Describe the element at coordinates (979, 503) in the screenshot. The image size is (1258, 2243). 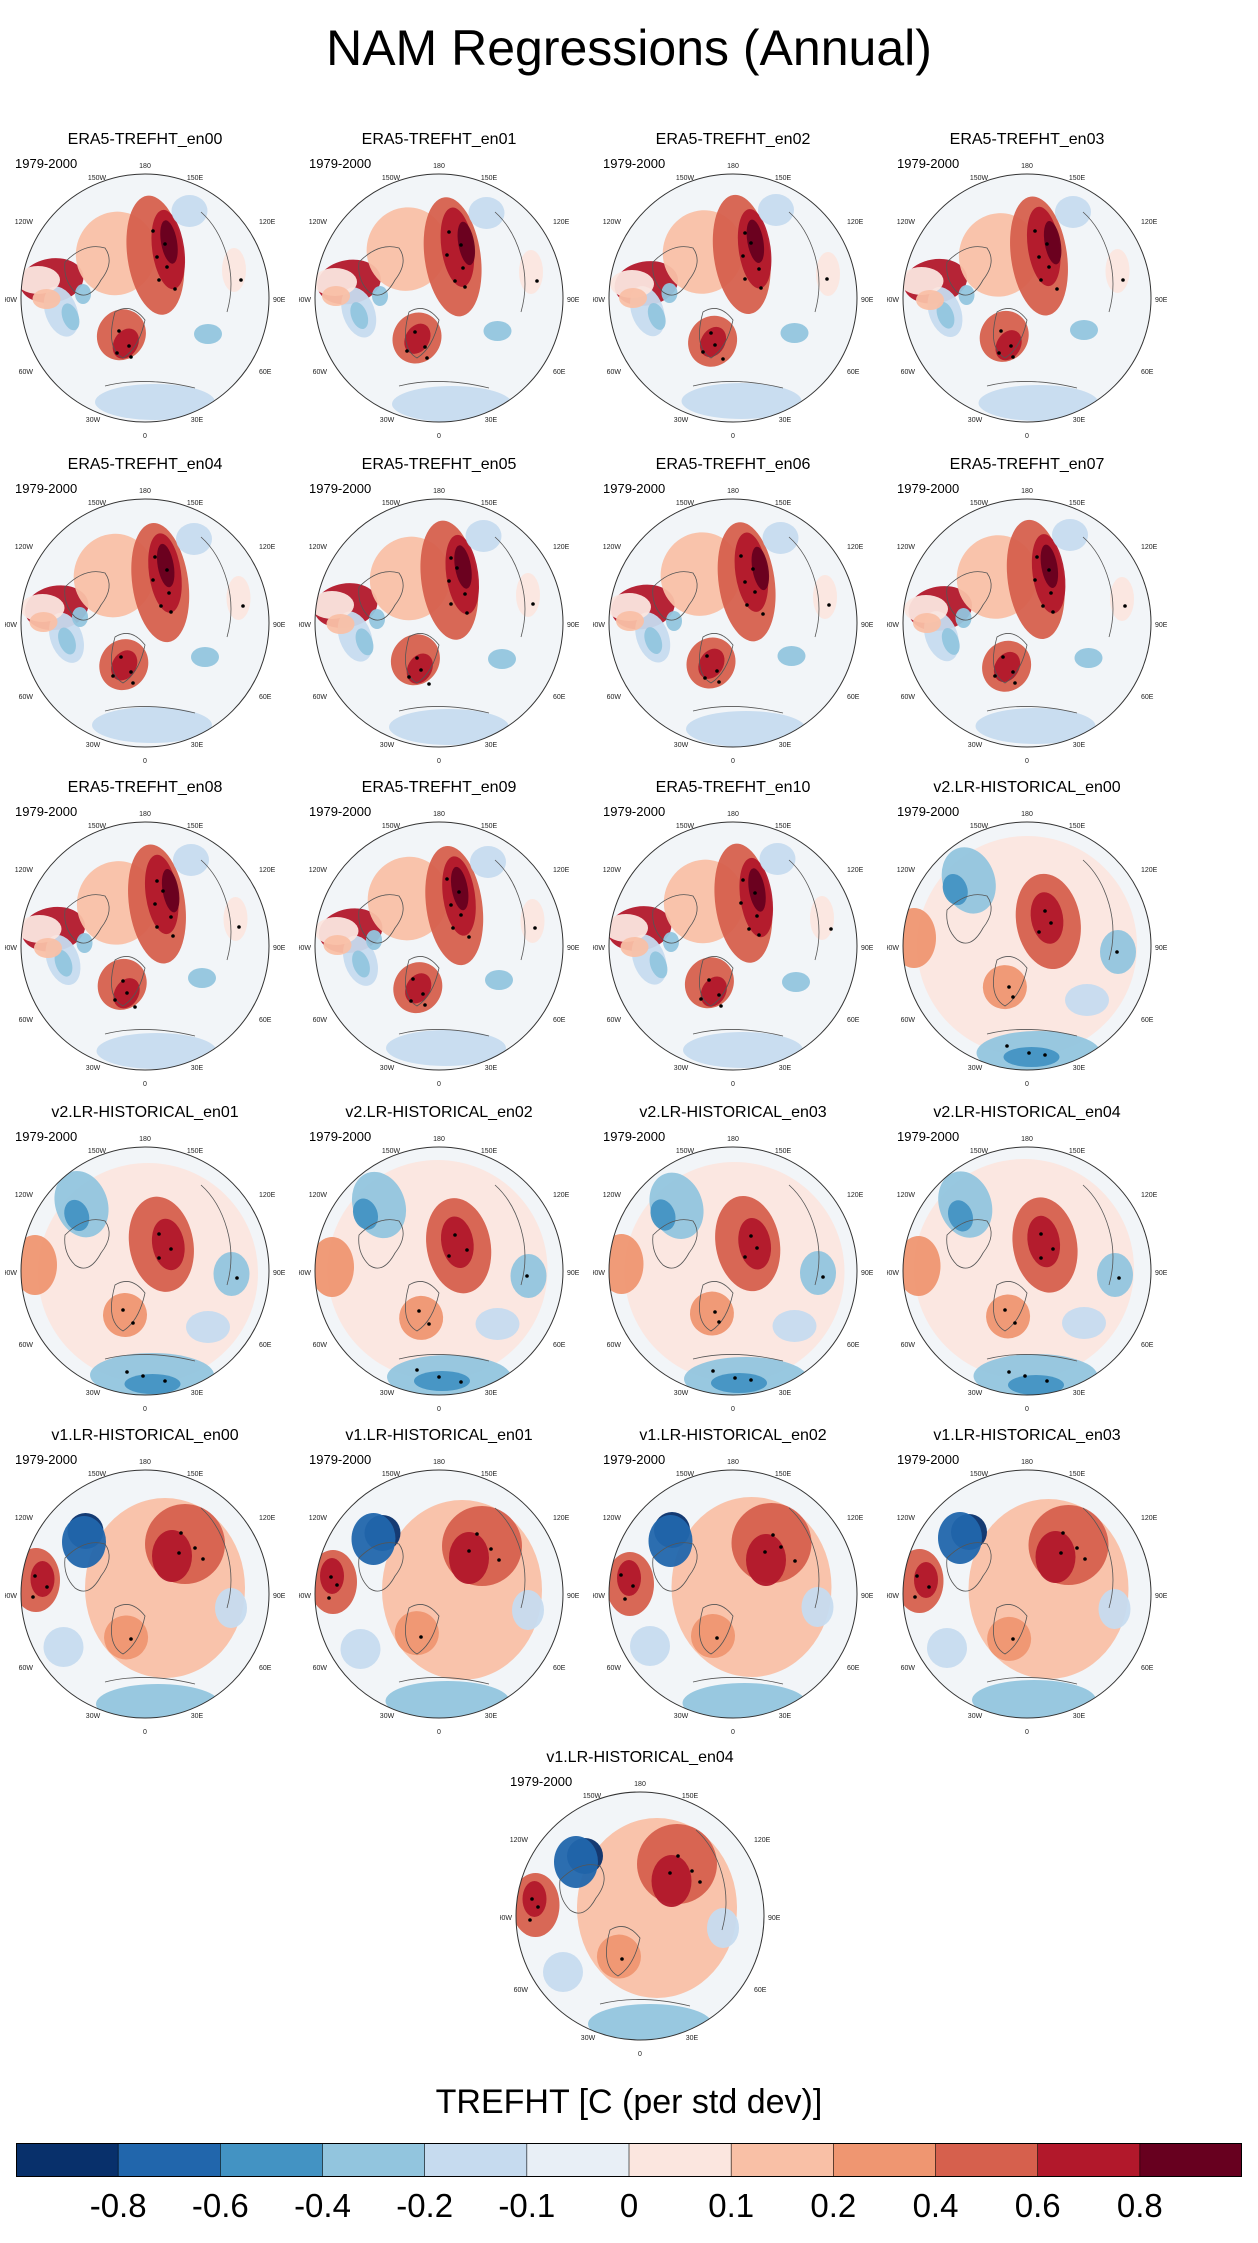
I see `panel-8-longitude-label-top-left: 150W` at that location.